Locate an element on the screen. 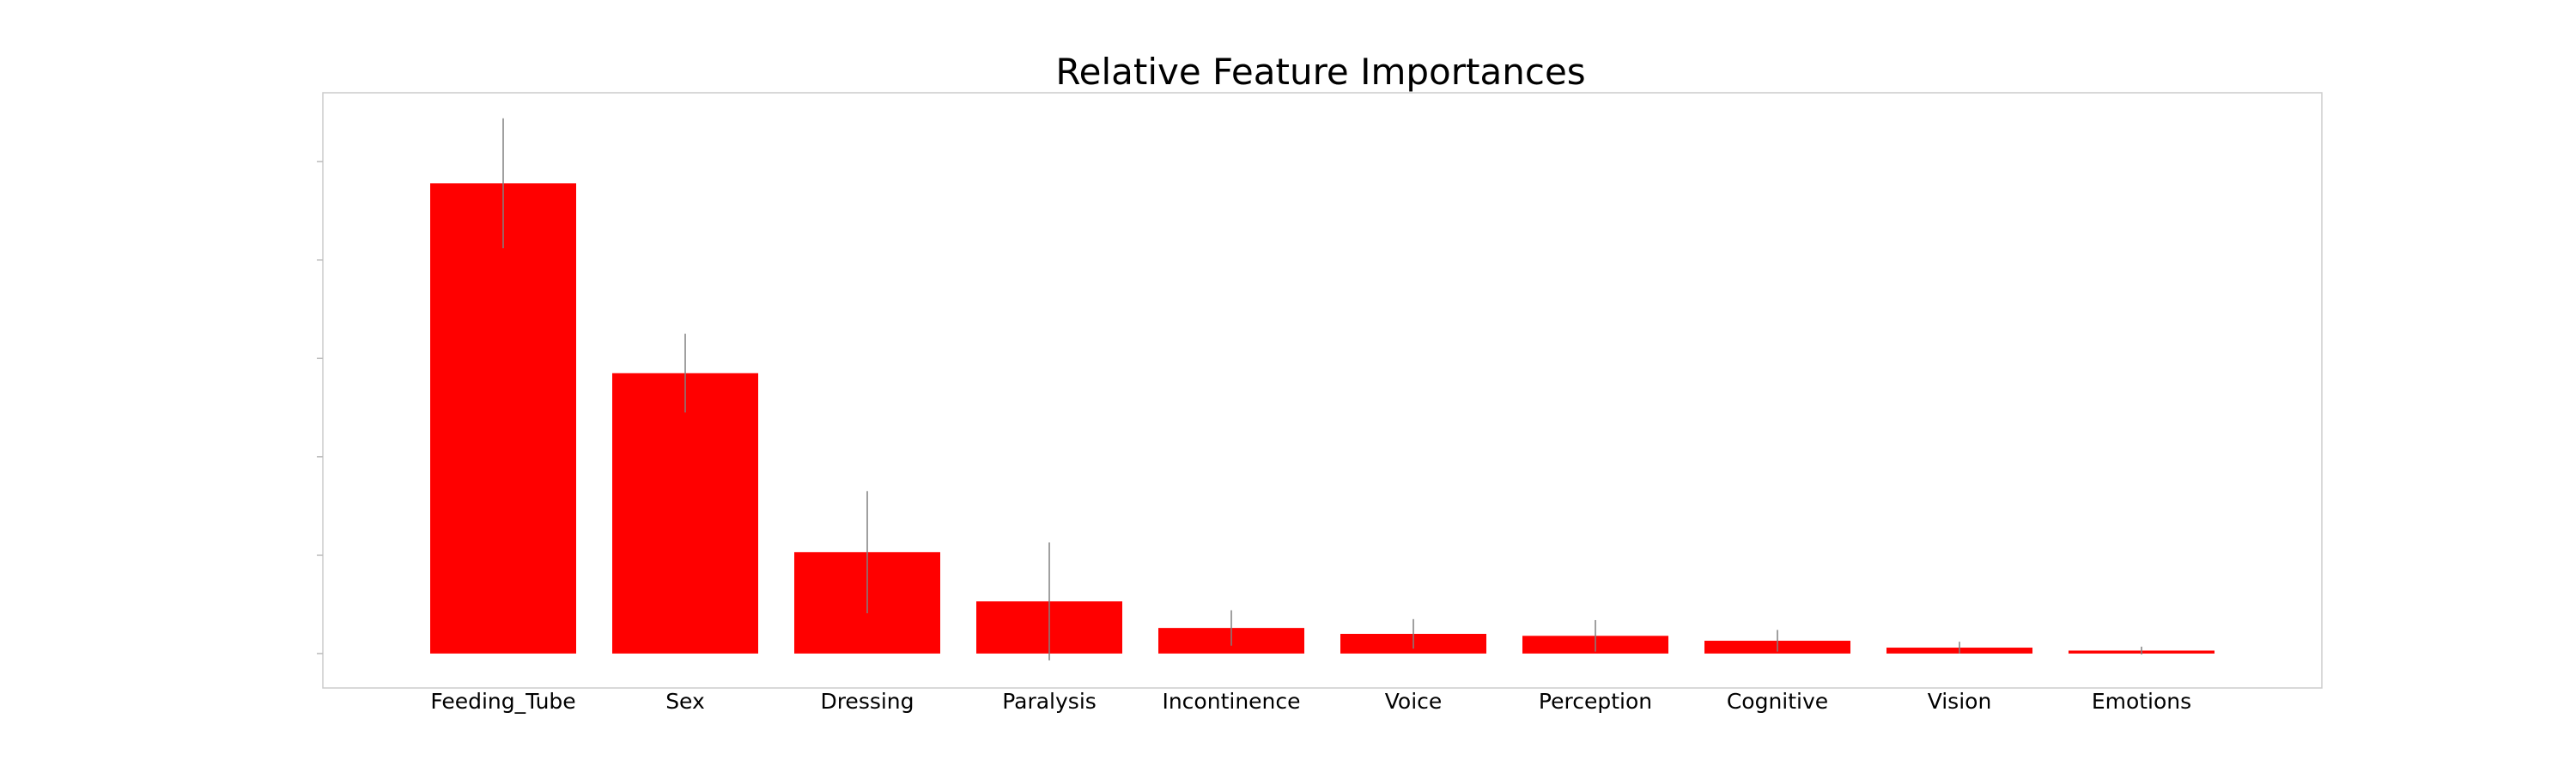  x-tick-label-incontinence: Incontinence is located at coordinates (1231, 701).